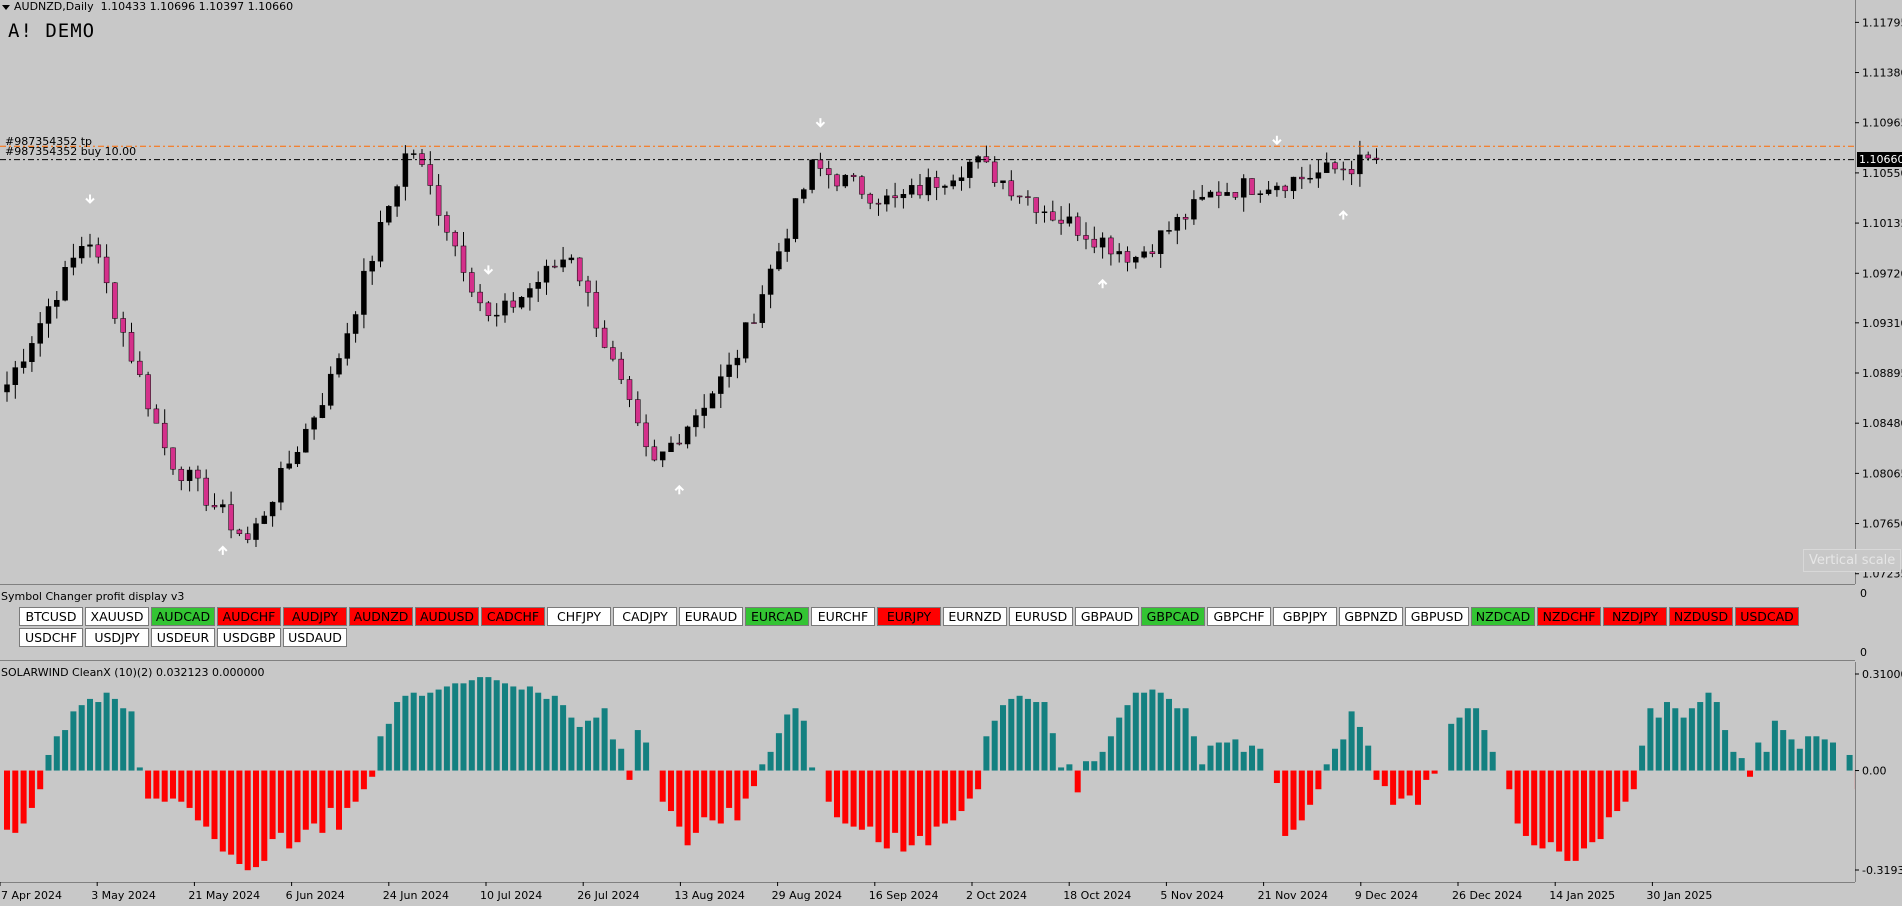  I want to click on collapse-triangle-icon, so click(6, 7).